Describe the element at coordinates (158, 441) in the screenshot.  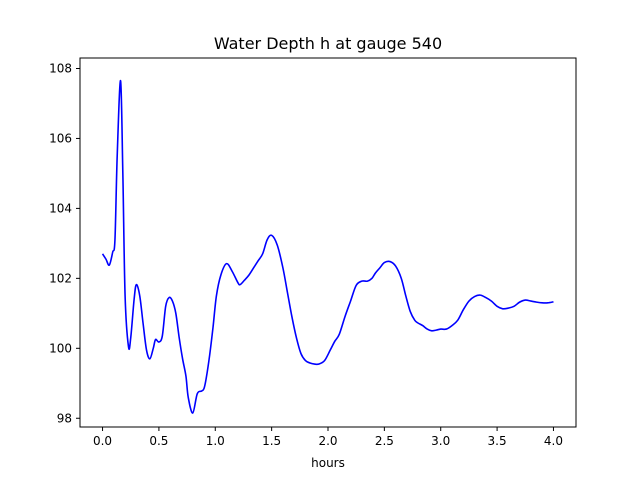
I see `x-tick-label: 0.5` at that location.